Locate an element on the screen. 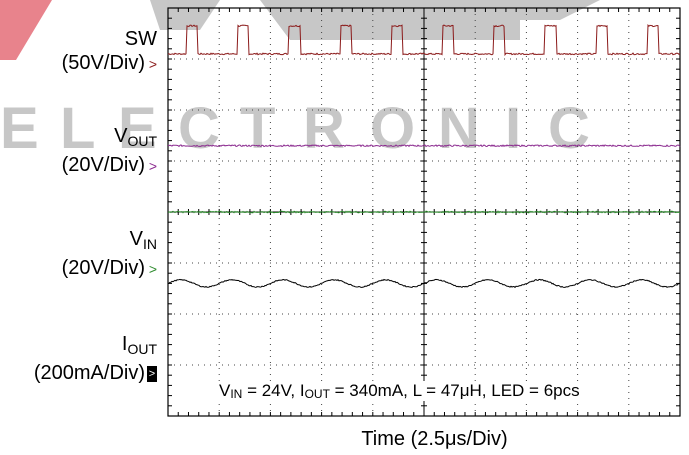 The image size is (689, 455). cond-iout-sub: OUT is located at coordinates (317, 394).